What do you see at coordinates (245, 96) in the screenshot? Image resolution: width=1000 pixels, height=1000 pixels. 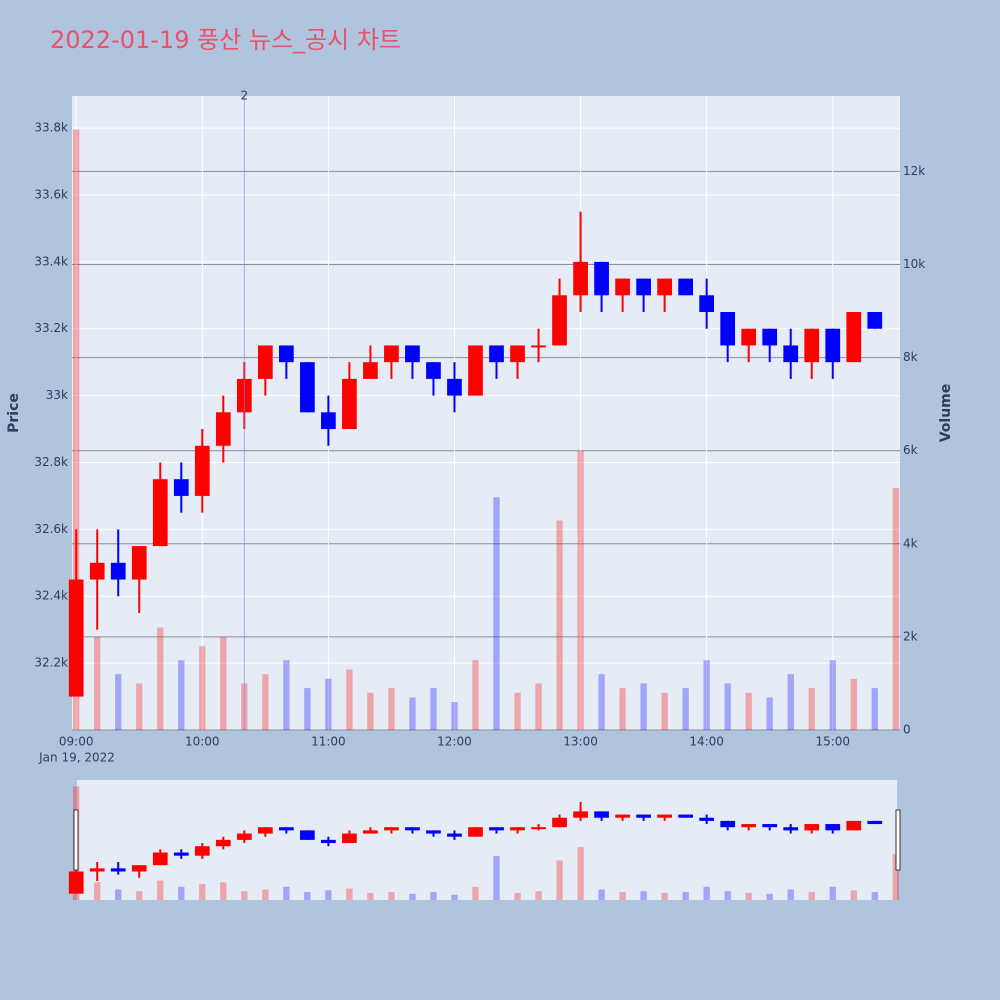 I see `news-label: 2` at bounding box center [245, 96].